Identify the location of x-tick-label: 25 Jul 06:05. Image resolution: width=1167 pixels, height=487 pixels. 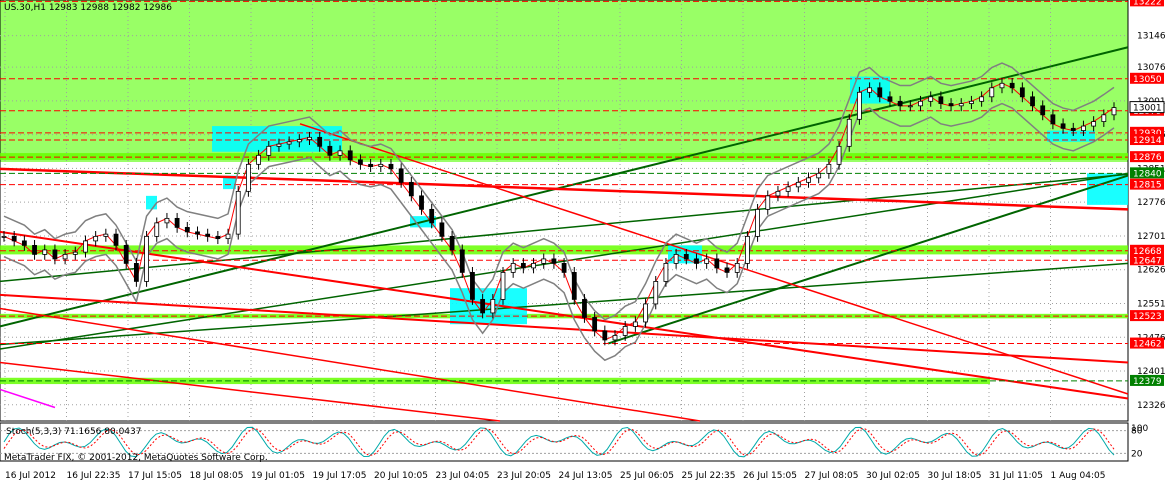
(647, 476).